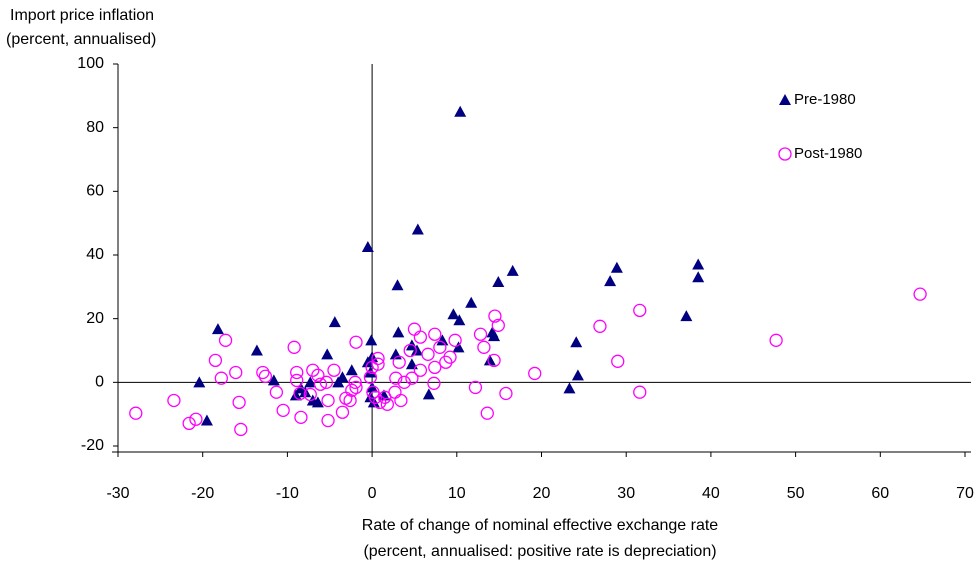 Image resolution: width=980 pixels, height=568 pixels. Describe the element at coordinates (99, 382) in the screenshot. I see `y-tick-label: 0` at that location.